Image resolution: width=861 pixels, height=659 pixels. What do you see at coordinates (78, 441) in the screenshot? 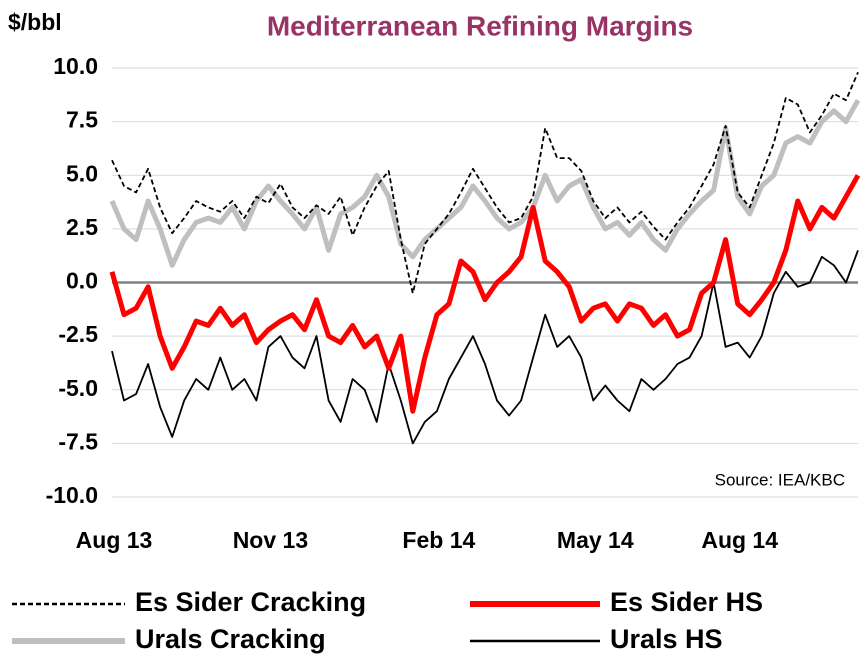
I see `y-tick-label: -7.5` at bounding box center [78, 441].